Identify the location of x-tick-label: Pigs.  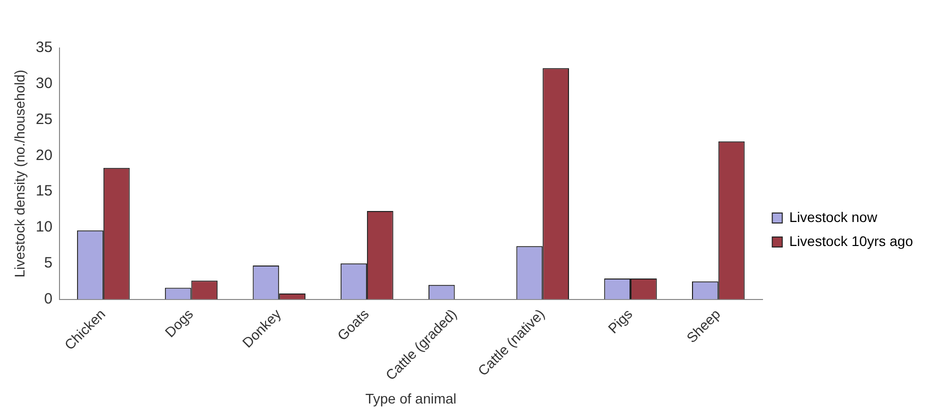
(620, 321).